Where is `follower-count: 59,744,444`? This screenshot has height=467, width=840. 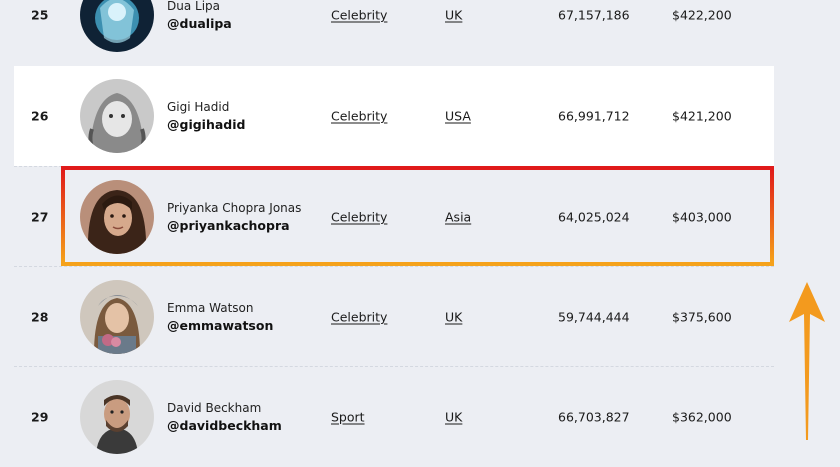
follower-count: 59,744,444 is located at coordinates (594, 317).